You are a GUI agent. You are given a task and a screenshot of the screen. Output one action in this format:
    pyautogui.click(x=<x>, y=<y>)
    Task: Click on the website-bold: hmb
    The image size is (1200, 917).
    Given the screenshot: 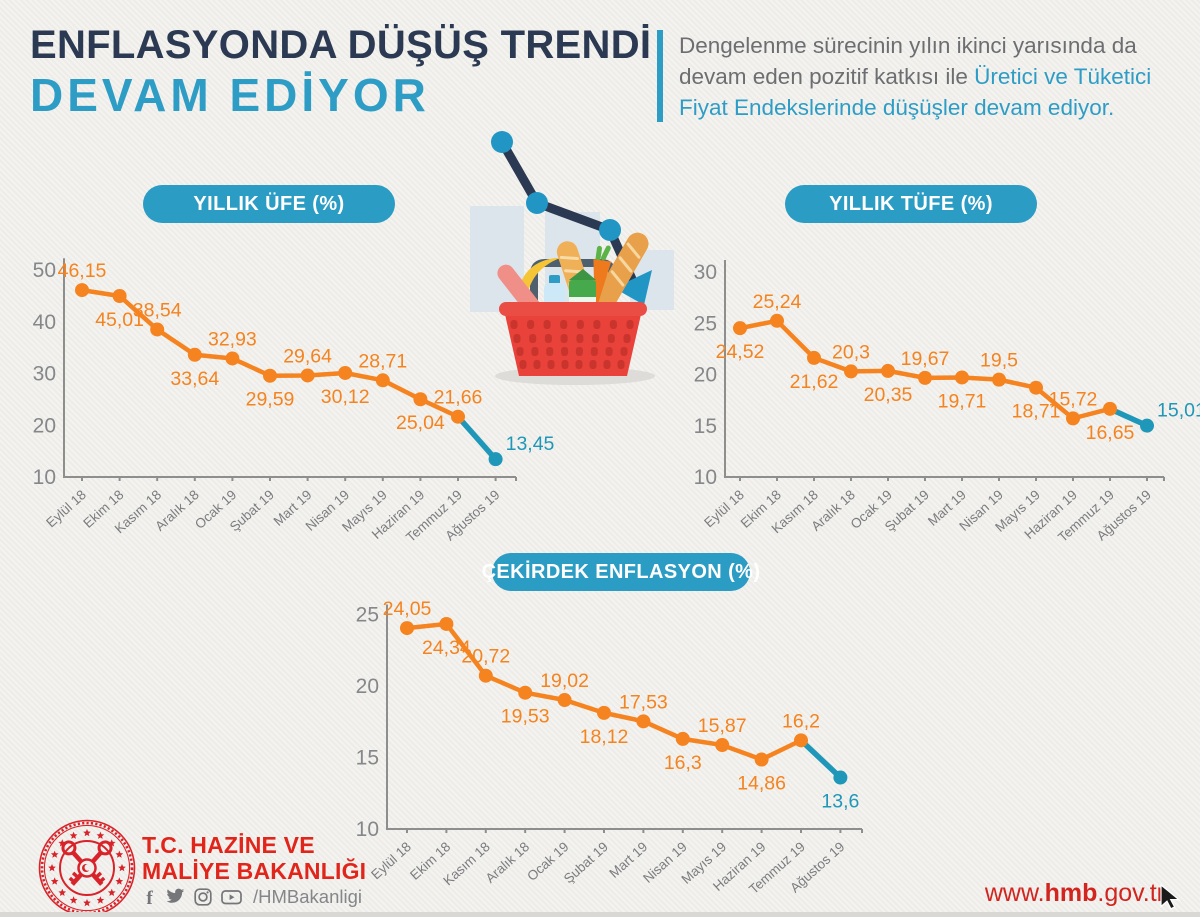 What is the action you would take?
    pyautogui.click(x=1071, y=893)
    